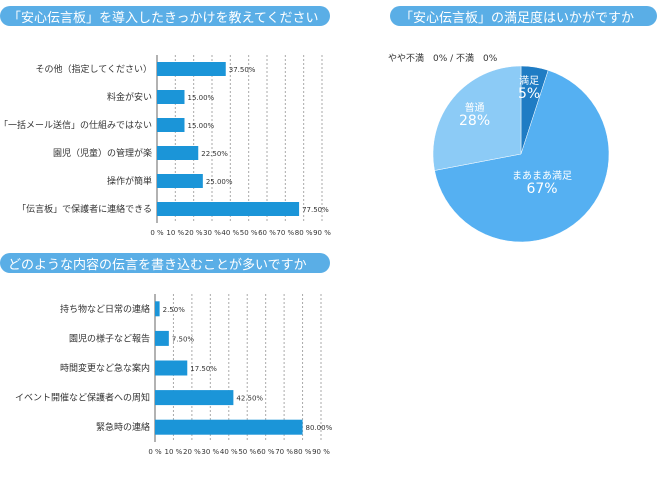  I want to click on reasons-xtick-label: 80 %, so click(304, 233).